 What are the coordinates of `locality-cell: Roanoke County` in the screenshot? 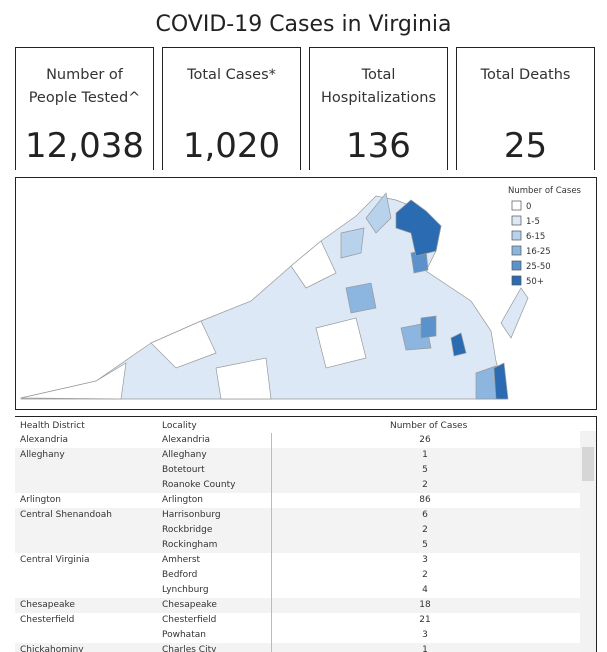 It's located at (199, 485).